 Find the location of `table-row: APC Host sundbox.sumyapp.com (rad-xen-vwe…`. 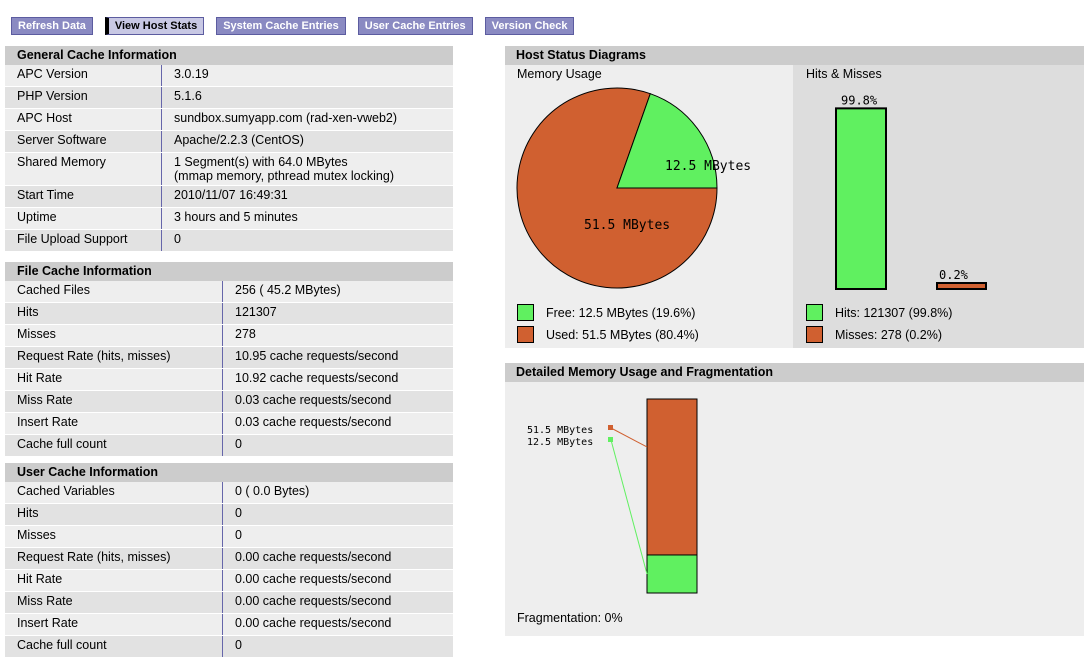

table-row: APC Host sundbox.sumyapp.com (rad-xen-vwe… is located at coordinates (229, 119).